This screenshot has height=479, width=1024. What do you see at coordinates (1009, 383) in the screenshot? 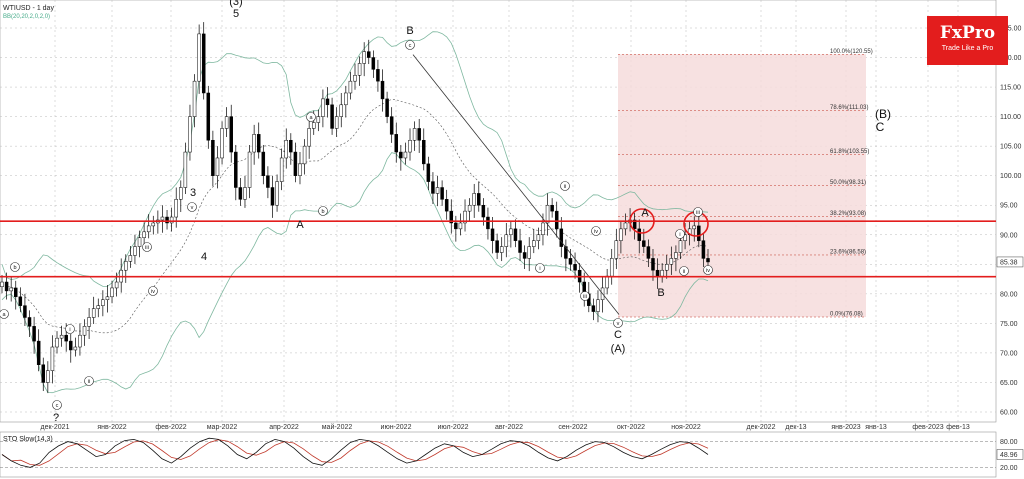
I see `y-tick-label: 65.00` at bounding box center [1009, 383].